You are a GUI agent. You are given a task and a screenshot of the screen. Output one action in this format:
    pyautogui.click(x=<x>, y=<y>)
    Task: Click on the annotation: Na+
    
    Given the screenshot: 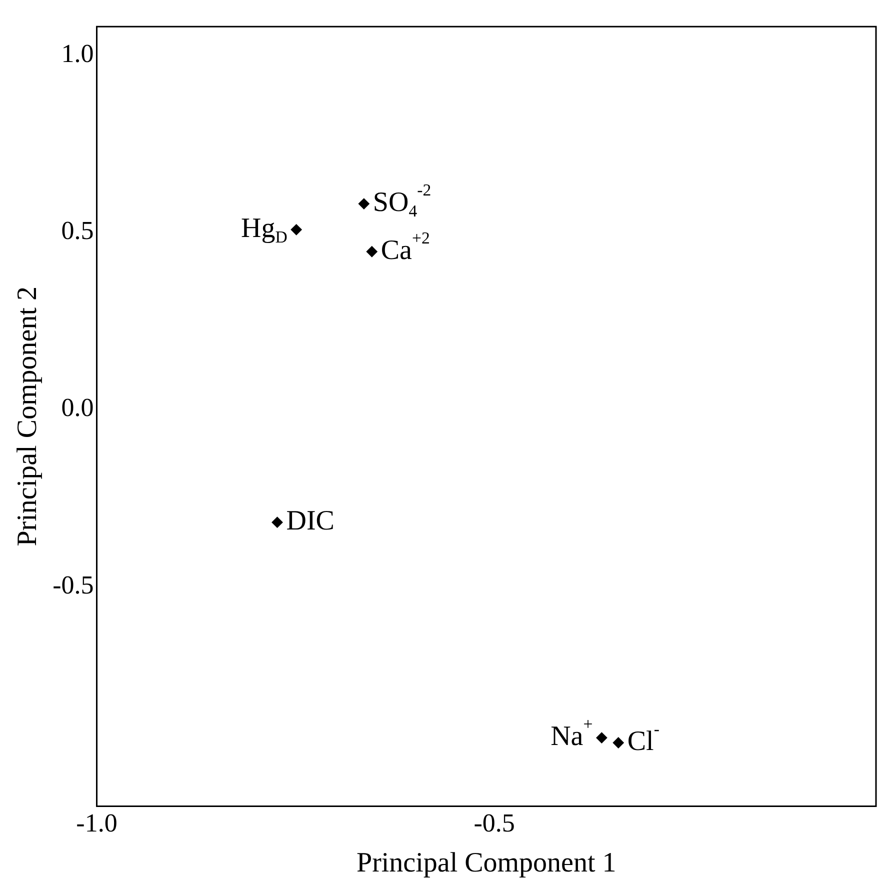 What is the action you would take?
    pyautogui.click(x=571, y=733)
    